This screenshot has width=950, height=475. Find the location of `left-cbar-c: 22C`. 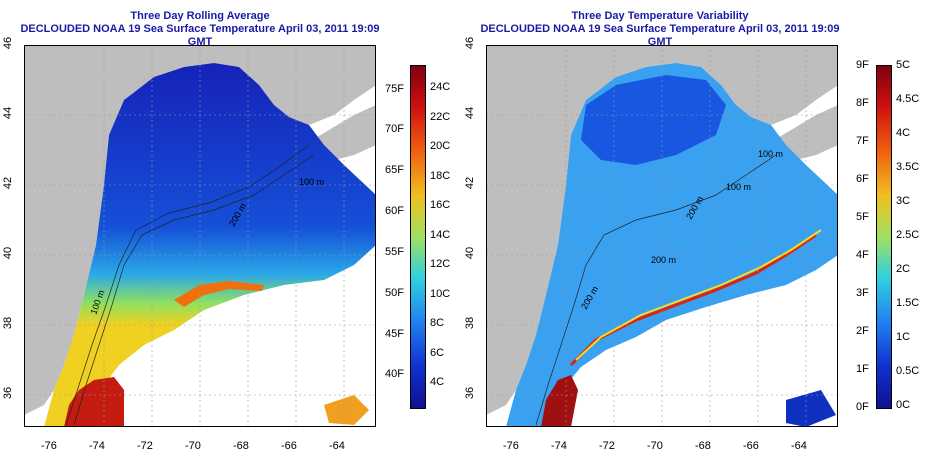

left-cbar-c: 22C is located at coordinates (440, 117).